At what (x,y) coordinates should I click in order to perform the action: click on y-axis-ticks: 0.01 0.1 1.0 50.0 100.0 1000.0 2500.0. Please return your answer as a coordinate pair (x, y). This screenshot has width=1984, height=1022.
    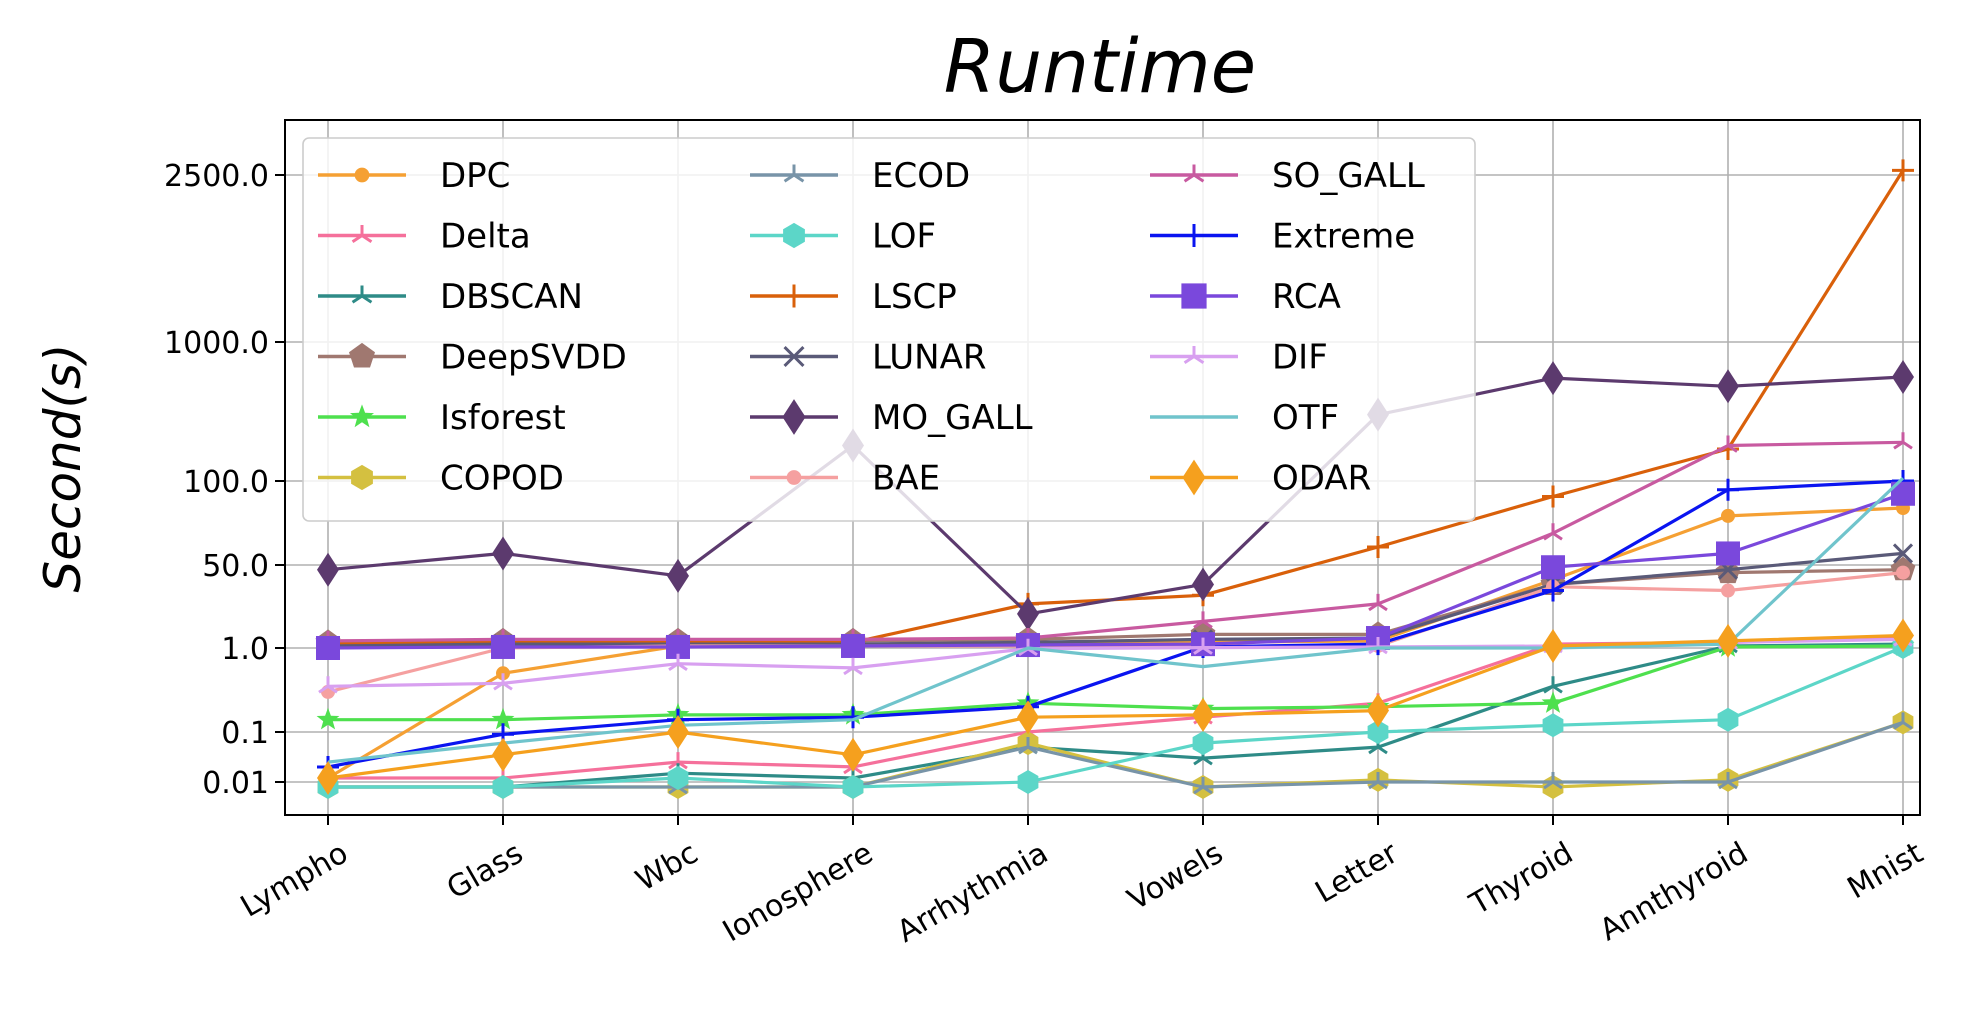
    Looking at the image, I should click on (224, 480).